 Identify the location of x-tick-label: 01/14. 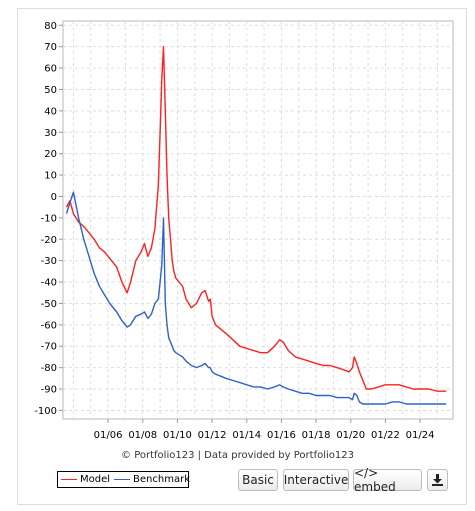
(246, 435).